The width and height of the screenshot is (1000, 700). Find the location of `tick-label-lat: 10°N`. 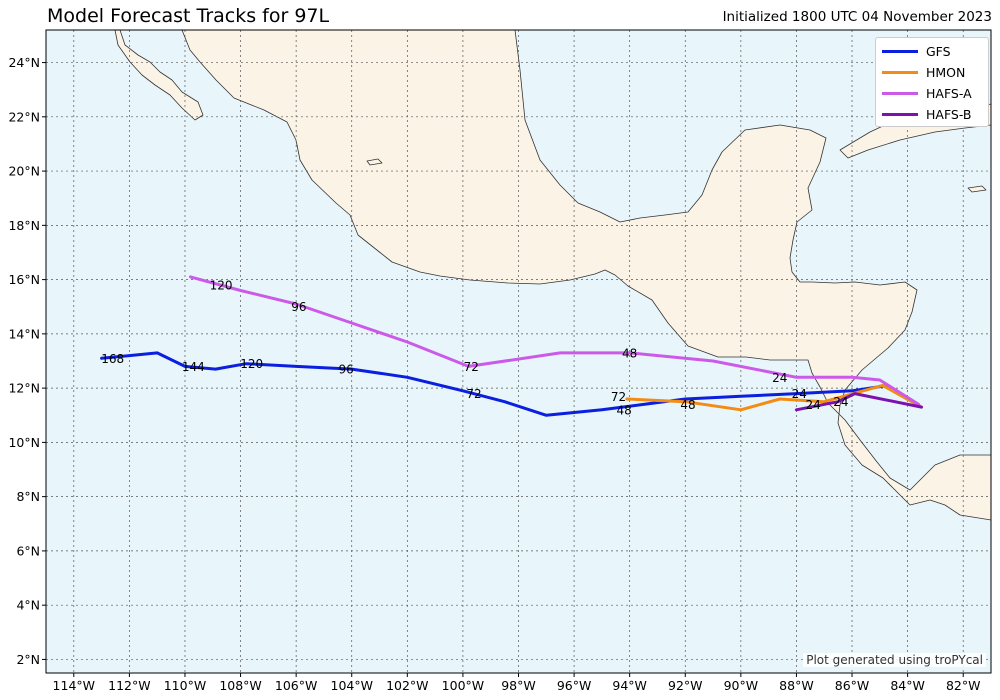

tick-label-lat: 10°N is located at coordinates (24, 442).